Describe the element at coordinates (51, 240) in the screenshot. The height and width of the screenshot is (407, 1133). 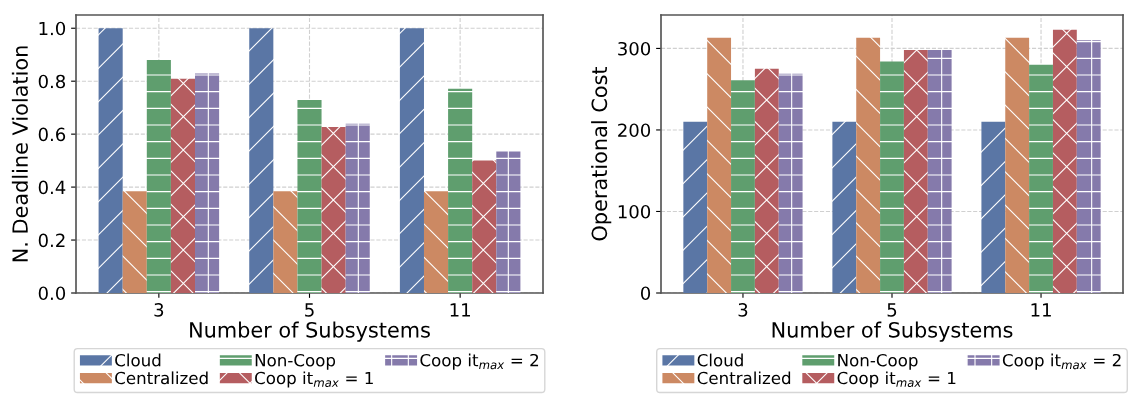
I see `y-tick-label: 0.2` at that location.